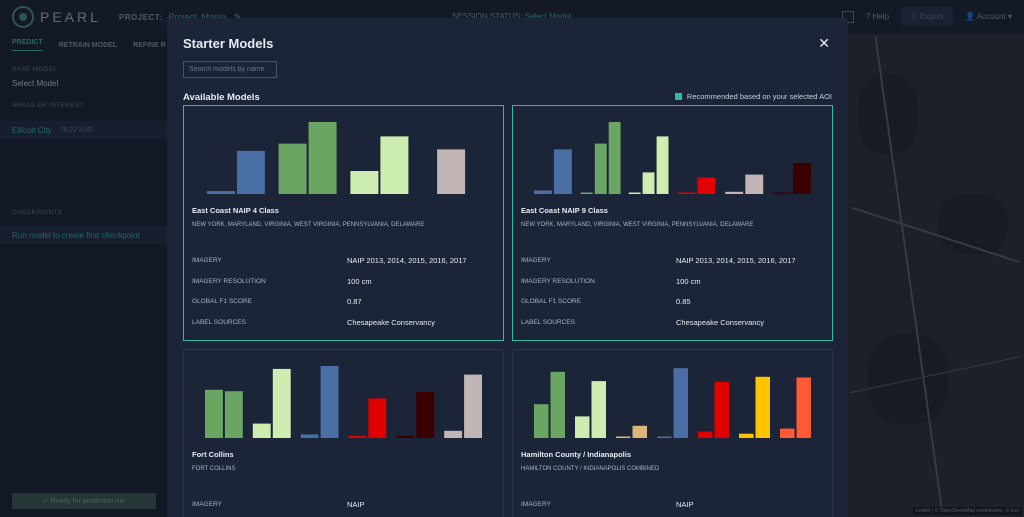  I want to click on ready-for-prediction-button: ✓ Ready for prediction run, so click(84, 501).